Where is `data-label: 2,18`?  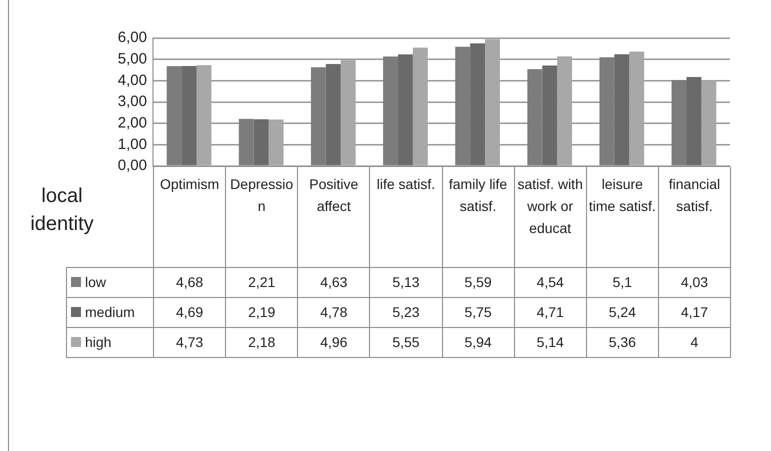 data-label: 2,18 is located at coordinates (262, 342).